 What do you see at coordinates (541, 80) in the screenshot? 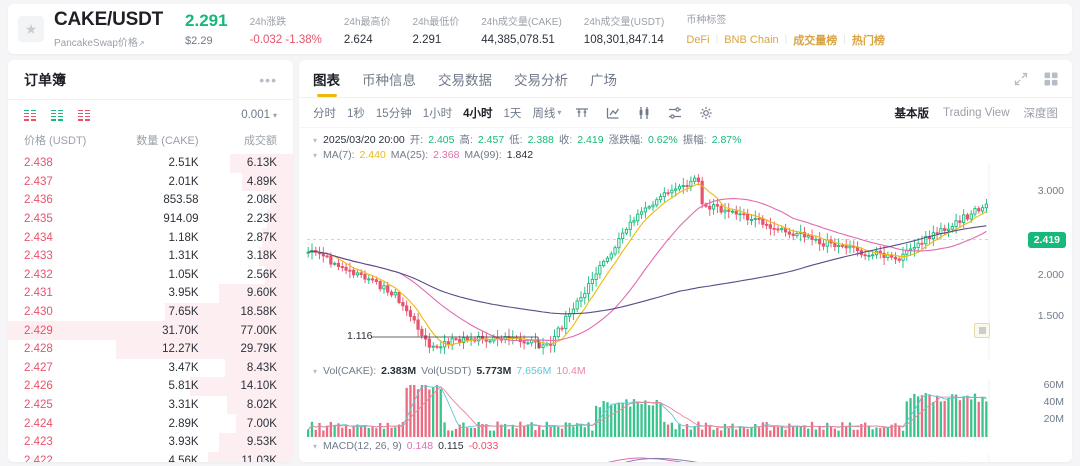
I see `chart-tab-3: 交易分析` at bounding box center [541, 80].